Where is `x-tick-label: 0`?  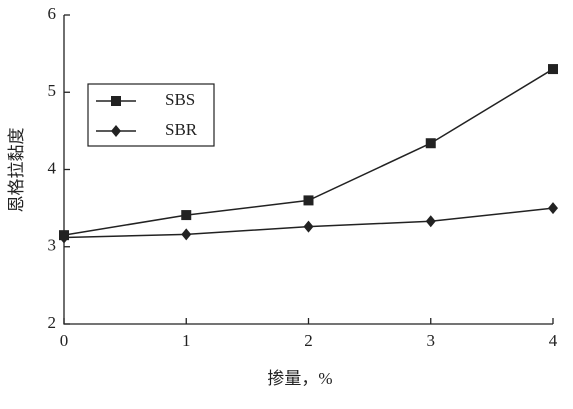 x-tick-label: 0 is located at coordinates (64, 340).